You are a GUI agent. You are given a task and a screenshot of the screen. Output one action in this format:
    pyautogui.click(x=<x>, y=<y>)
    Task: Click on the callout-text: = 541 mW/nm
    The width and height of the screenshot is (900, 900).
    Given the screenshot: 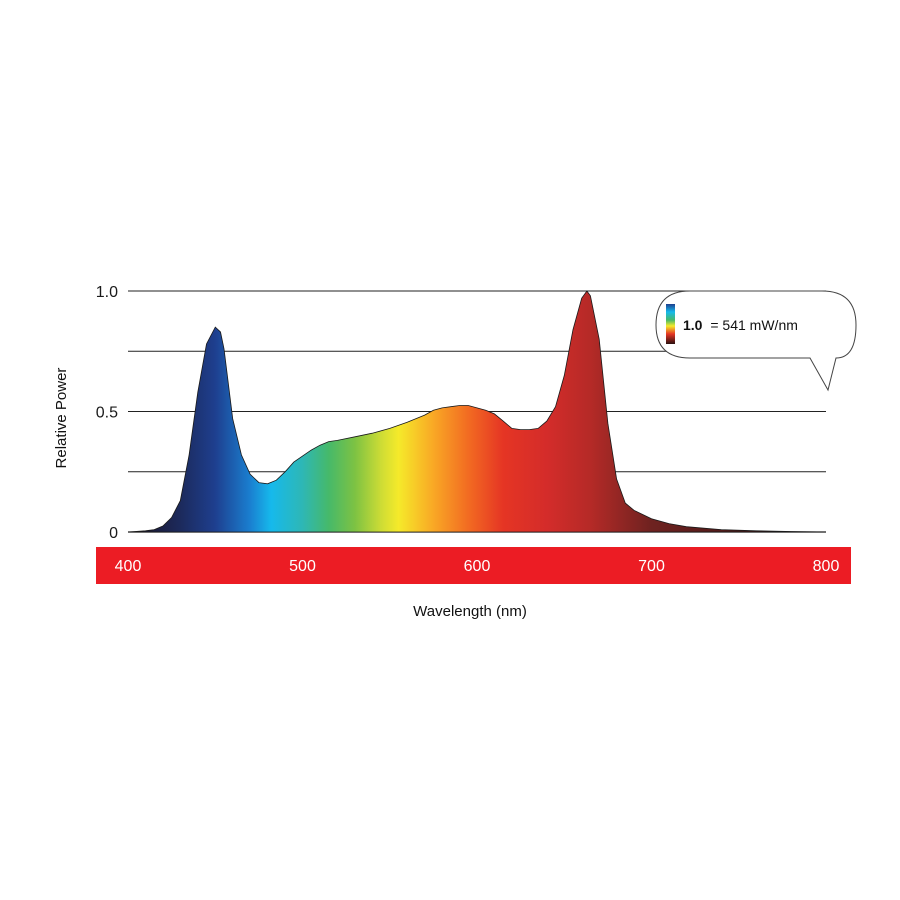 What is the action you would take?
    pyautogui.click(x=754, y=325)
    